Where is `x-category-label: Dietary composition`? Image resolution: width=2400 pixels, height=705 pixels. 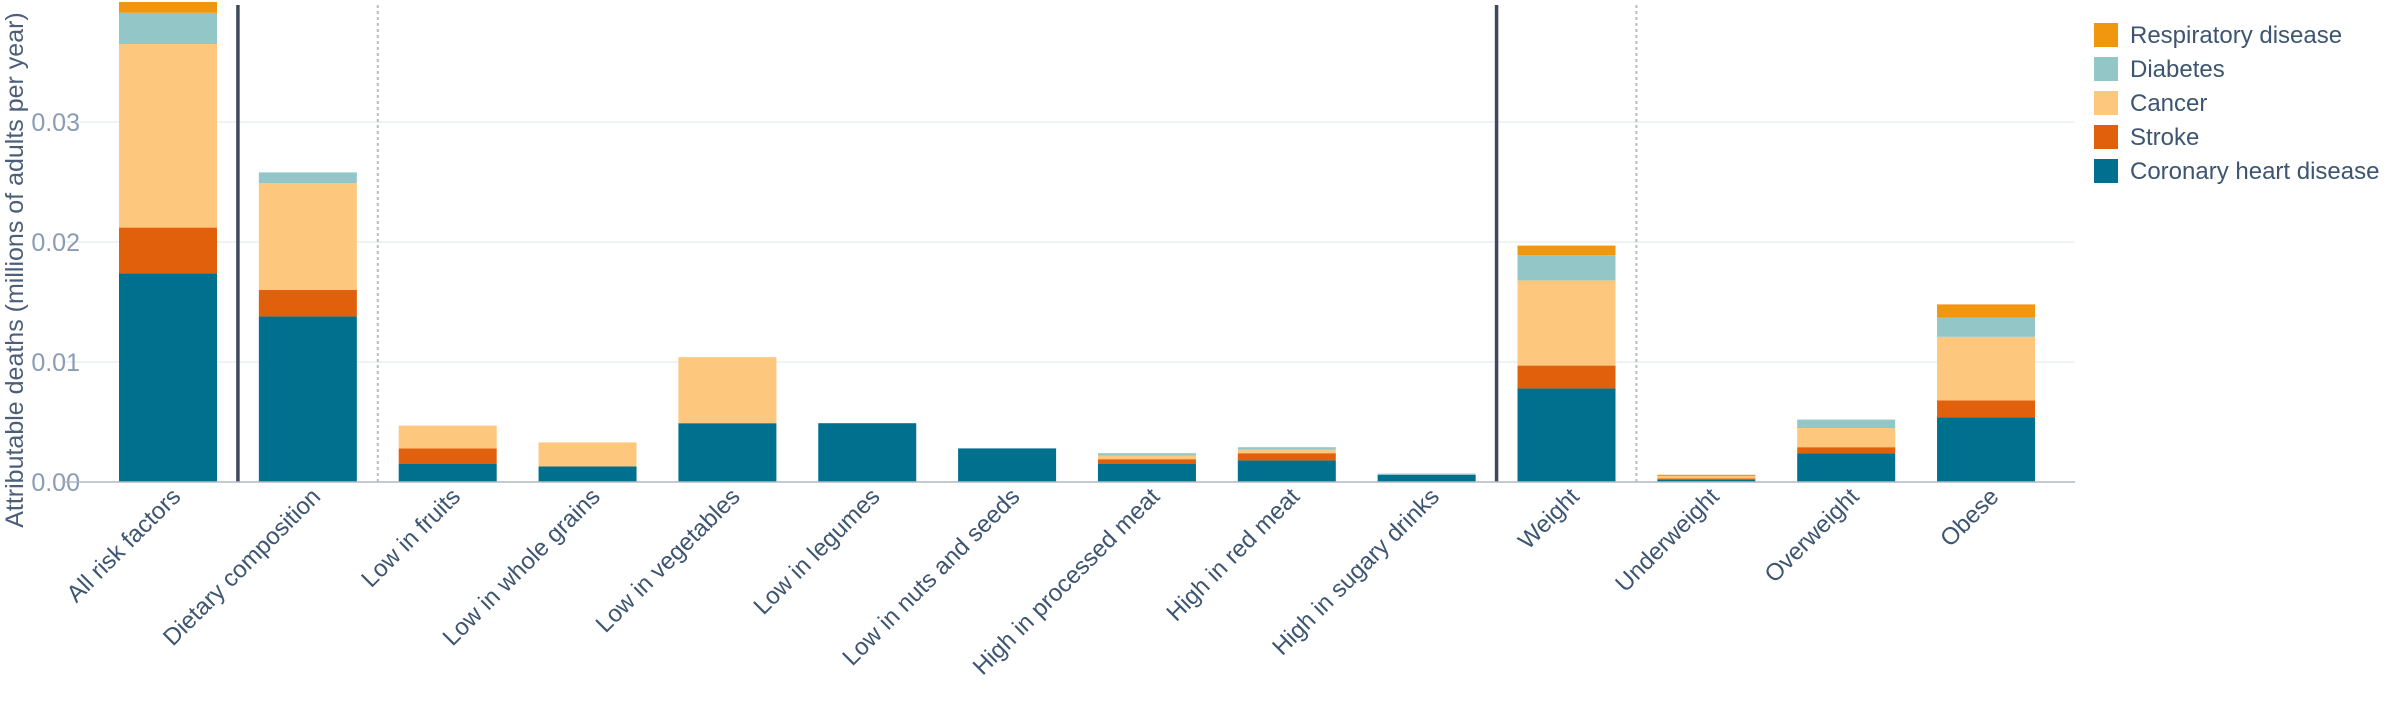
x-category-label: Dietary composition is located at coordinates (242, 567).